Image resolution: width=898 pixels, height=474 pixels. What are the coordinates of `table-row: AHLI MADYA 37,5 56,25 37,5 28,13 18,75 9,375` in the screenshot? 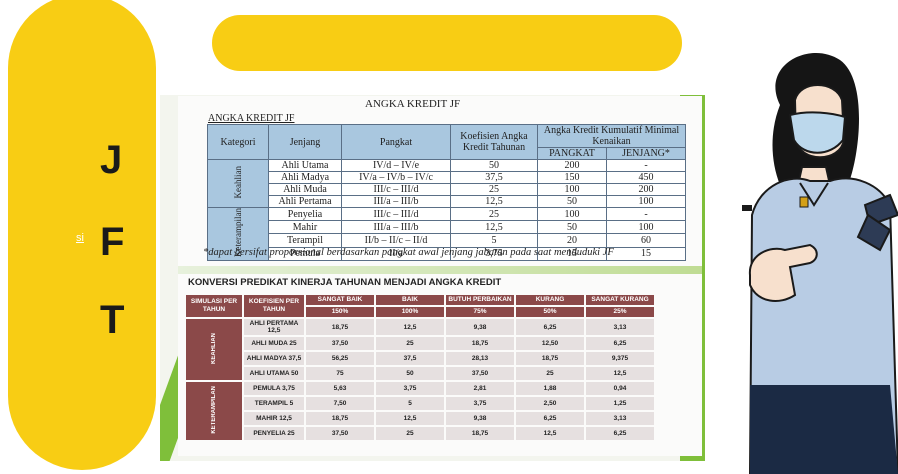 It's located at (420, 358).